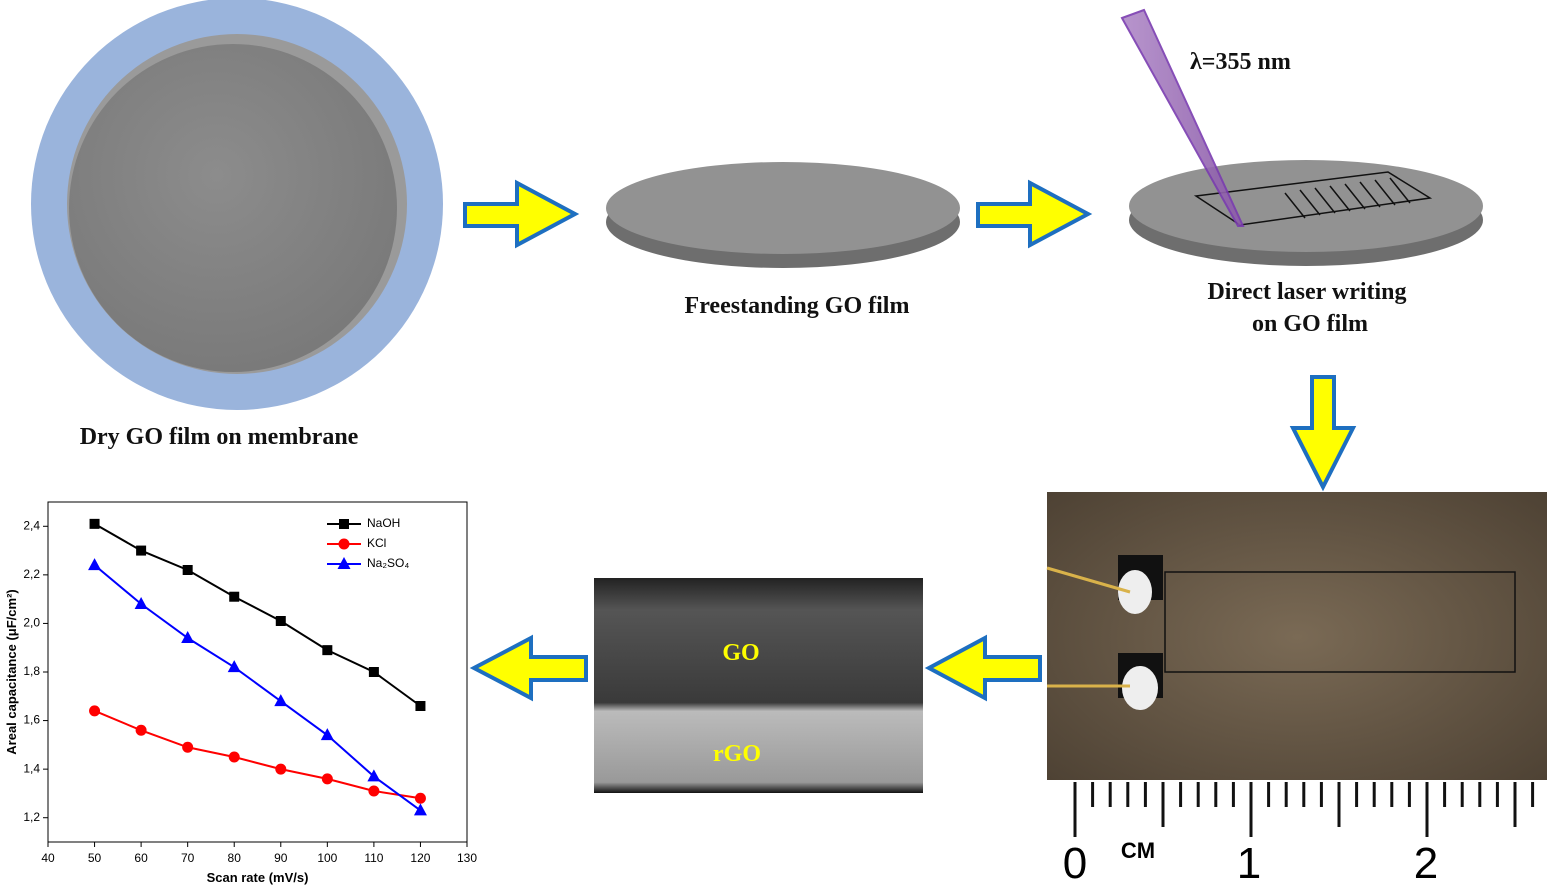 Image resolution: width=1547 pixels, height=886 pixels. Describe the element at coordinates (1088, 580) in the screenshot. I see `wire` at that location.